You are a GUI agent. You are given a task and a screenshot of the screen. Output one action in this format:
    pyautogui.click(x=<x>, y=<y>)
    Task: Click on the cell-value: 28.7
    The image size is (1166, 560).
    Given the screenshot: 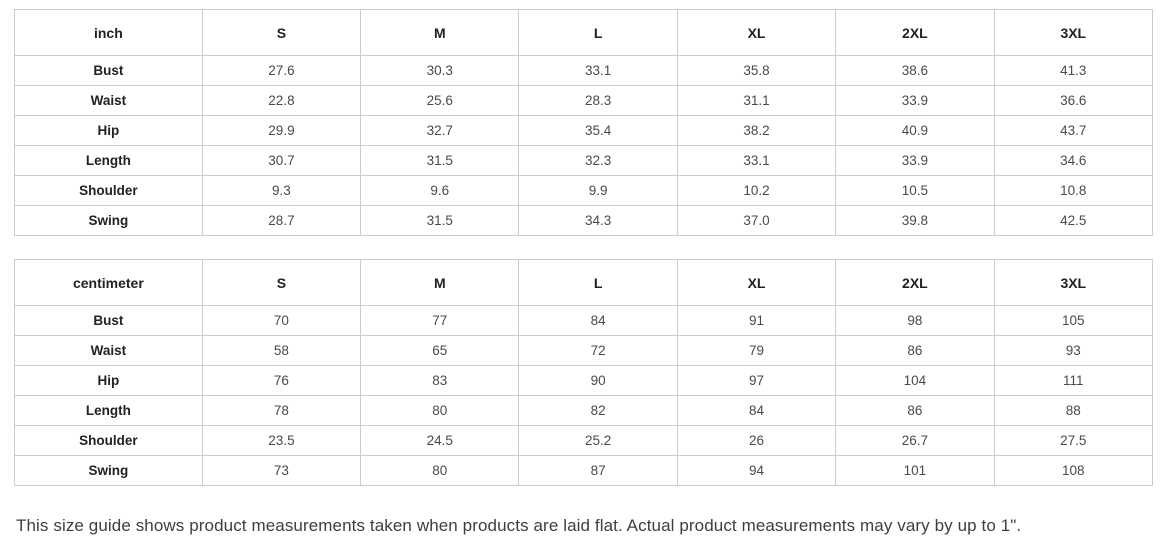 What is the action you would take?
    pyautogui.click(x=281, y=220)
    